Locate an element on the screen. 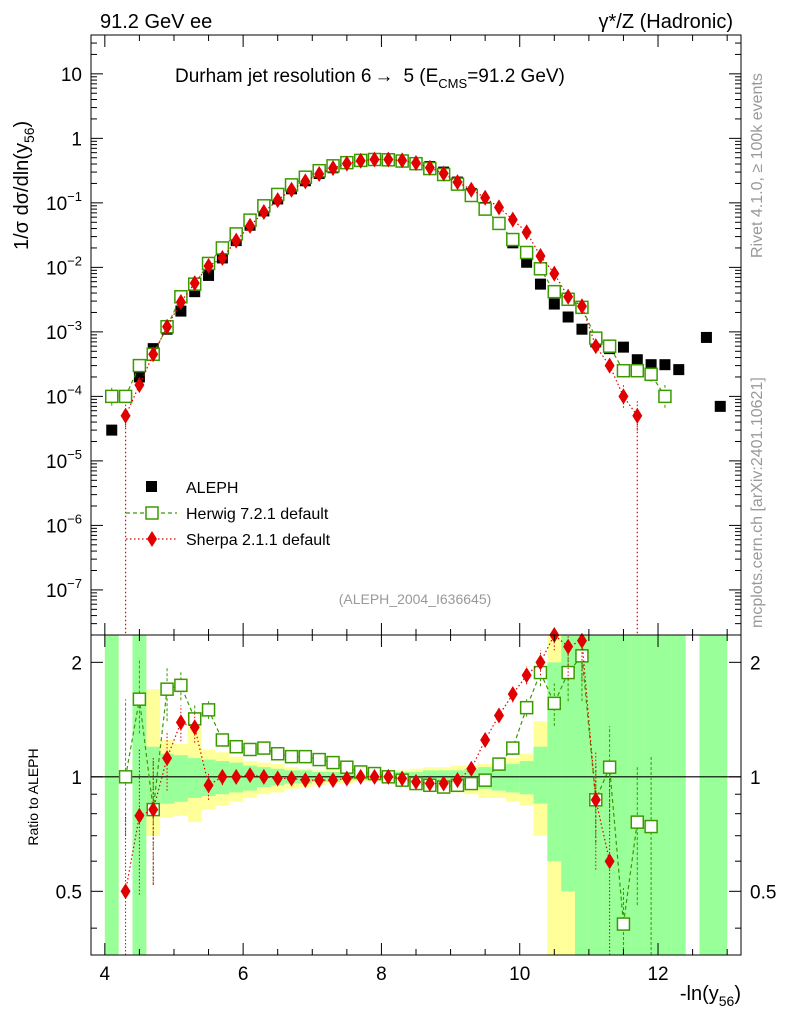 The image size is (786, 1024). ylabel-sub: 56 is located at coordinates (29, 135).